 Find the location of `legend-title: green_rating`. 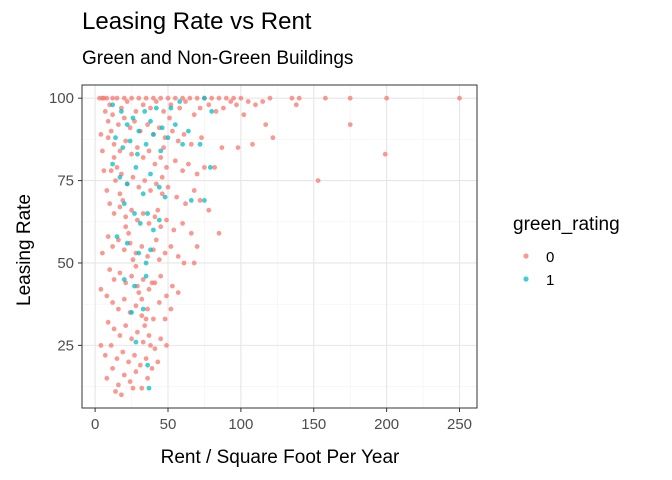

legend-title: green_rating is located at coordinates (566, 224).